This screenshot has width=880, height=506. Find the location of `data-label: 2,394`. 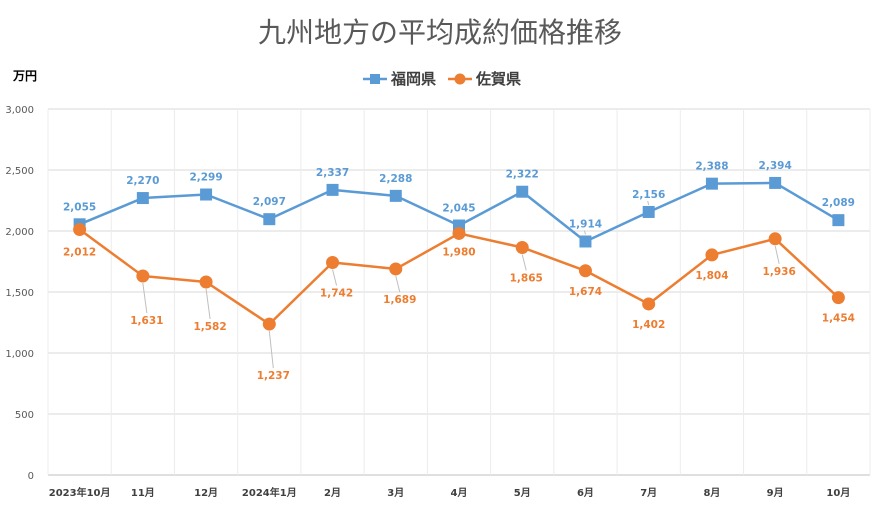

data-label: 2,394 is located at coordinates (775, 166).